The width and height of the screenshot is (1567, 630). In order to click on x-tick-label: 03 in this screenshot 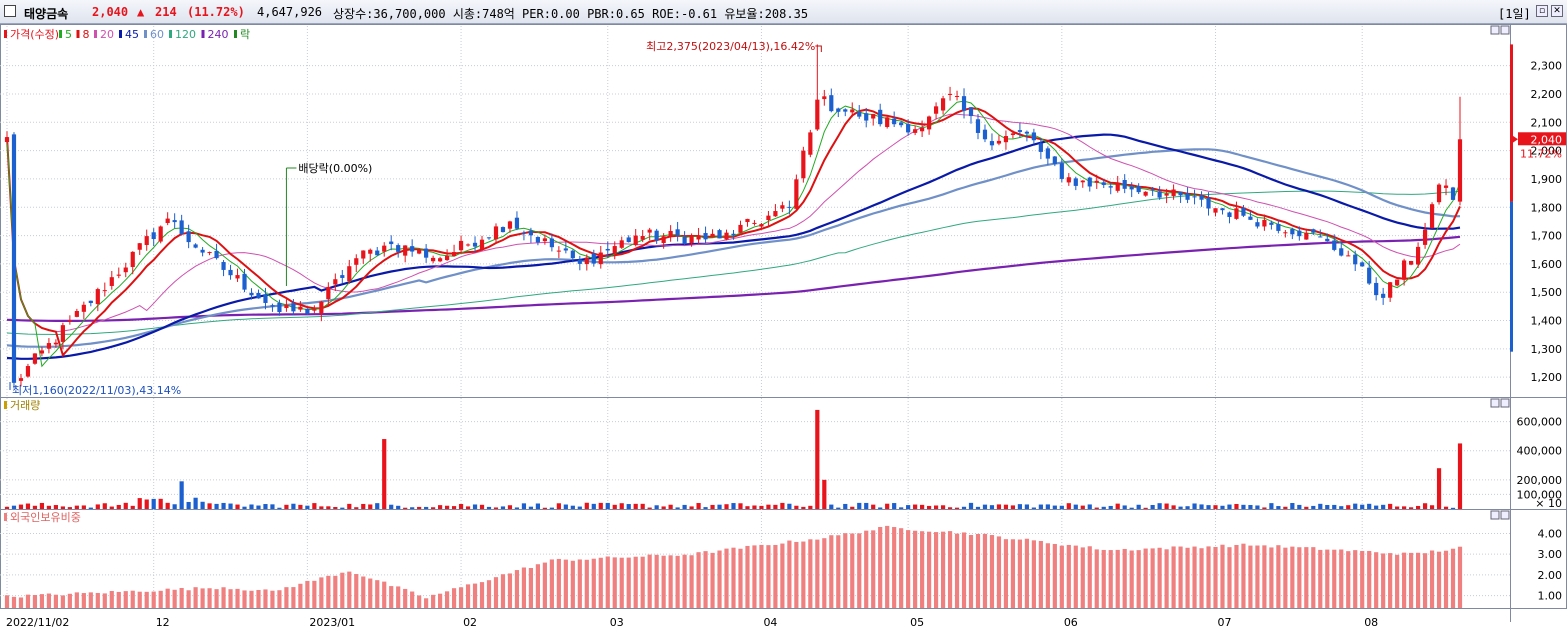, I will do `click(617, 622)`.